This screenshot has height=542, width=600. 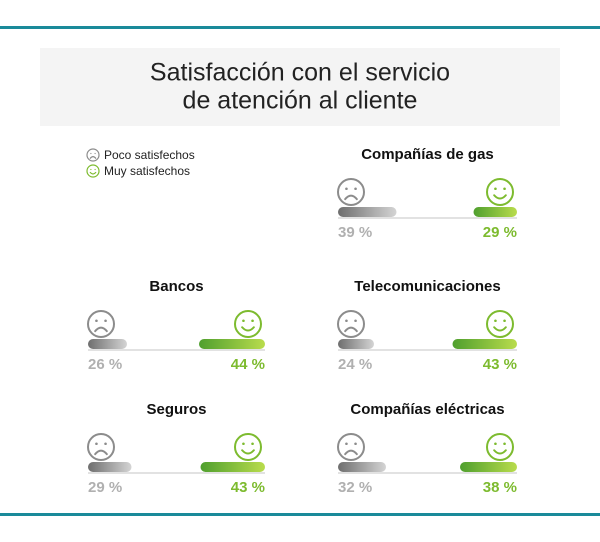 What do you see at coordinates (427, 286) in the screenshot?
I see `panel-title: Telecomunicaciones` at bounding box center [427, 286].